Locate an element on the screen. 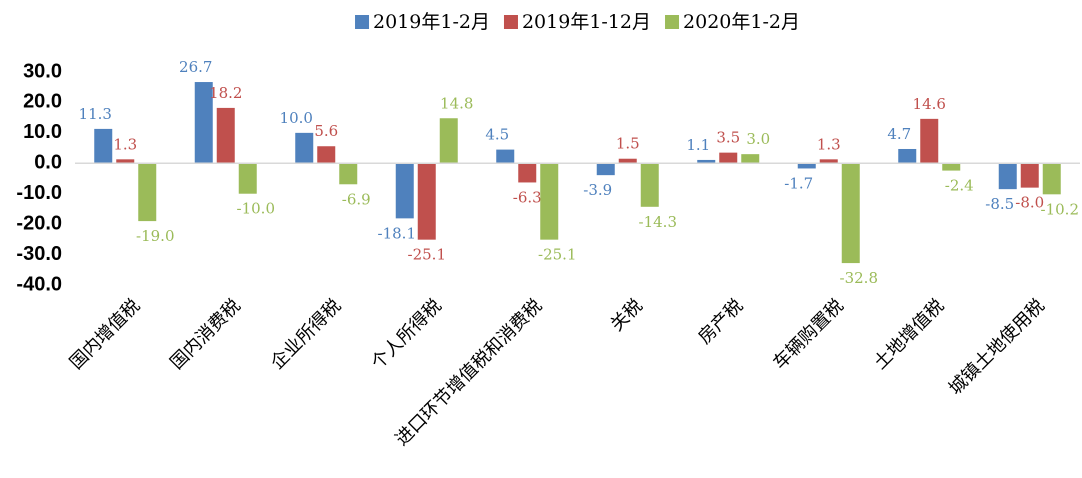 The width and height of the screenshot is (1082, 478). value-label: -32.8 is located at coordinates (859, 278).